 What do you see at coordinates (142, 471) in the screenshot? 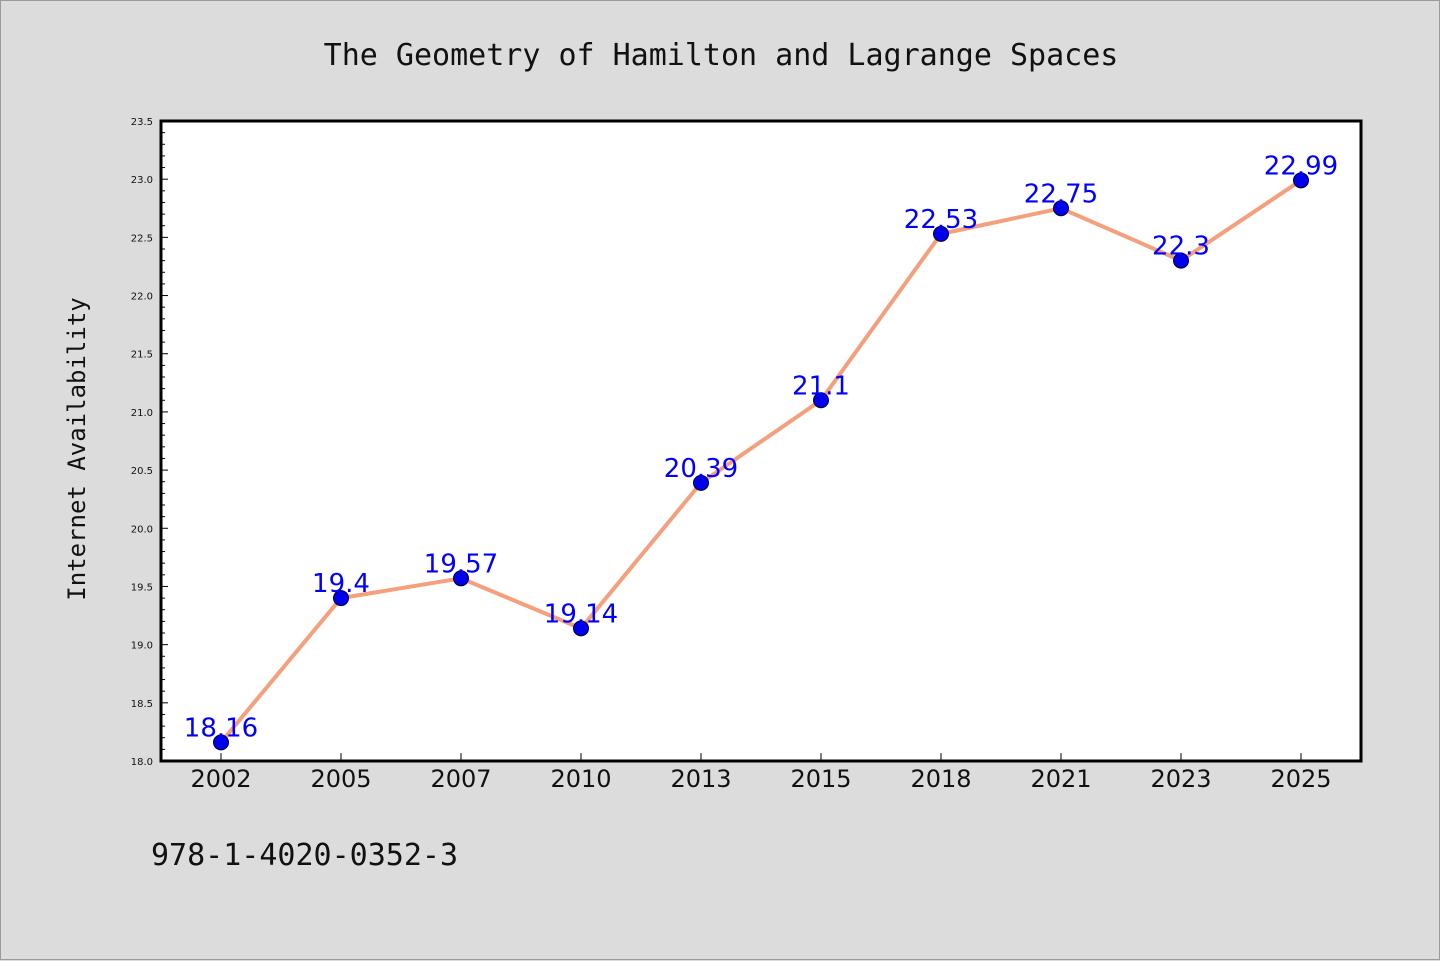
I see `y-tick-label: 20.5` at bounding box center [142, 471].